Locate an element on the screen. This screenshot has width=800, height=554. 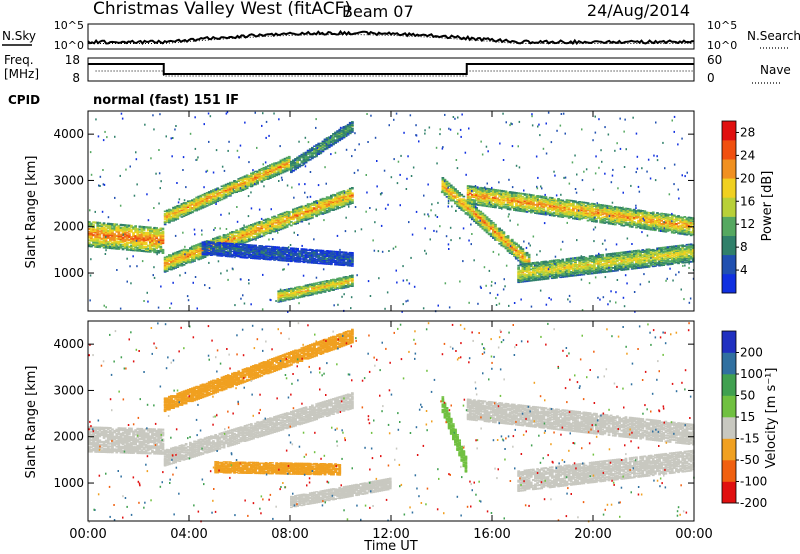
noise-left-label: N.Sky is located at coordinates (19, 36).